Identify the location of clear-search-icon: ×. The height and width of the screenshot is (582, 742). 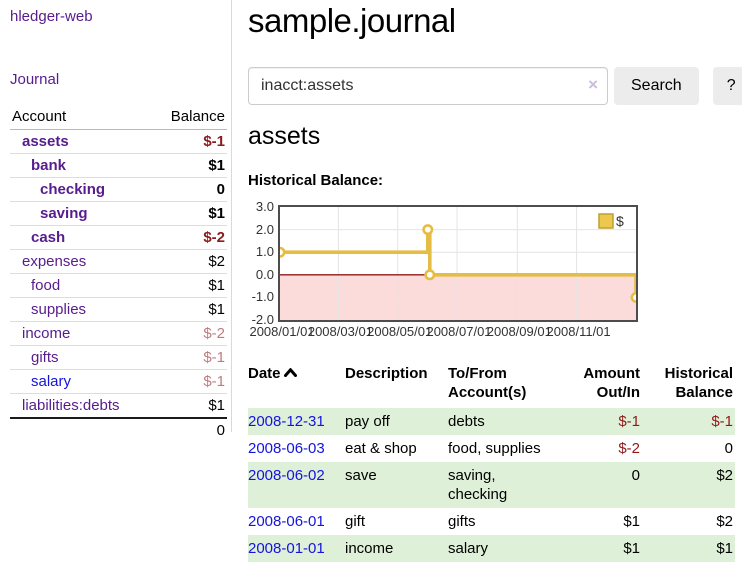
(593, 84).